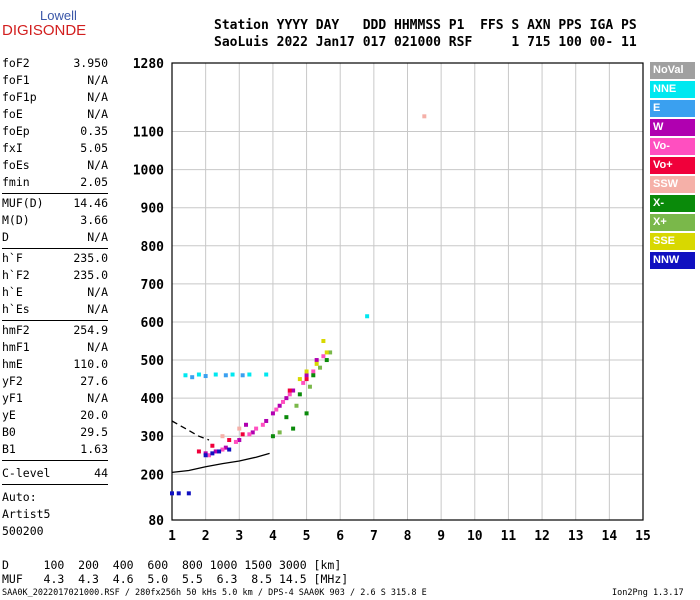 The image size is (700, 600). Describe the element at coordinates (16, 80) in the screenshot. I see `param-name: foF1` at that location.